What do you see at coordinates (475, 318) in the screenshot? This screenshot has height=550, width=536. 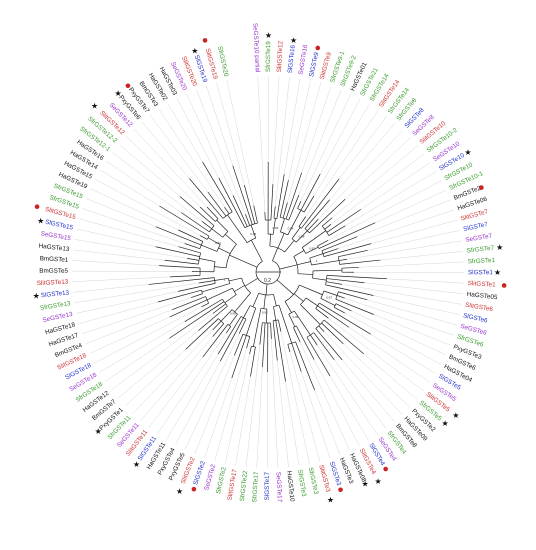 I see `leaf-label: SlGSTe6` at bounding box center [475, 318].